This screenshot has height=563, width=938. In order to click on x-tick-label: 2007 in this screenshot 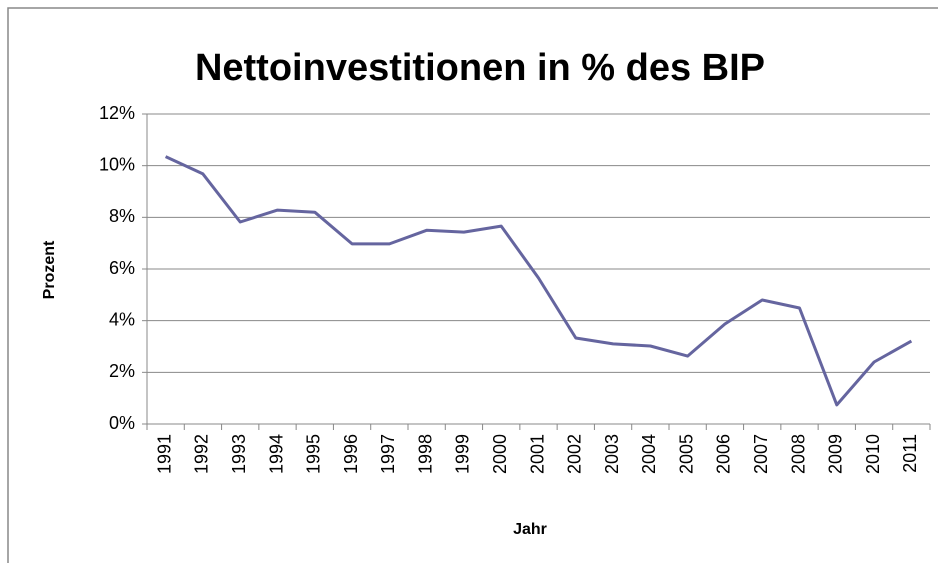, I will do `click(761, 454)`.